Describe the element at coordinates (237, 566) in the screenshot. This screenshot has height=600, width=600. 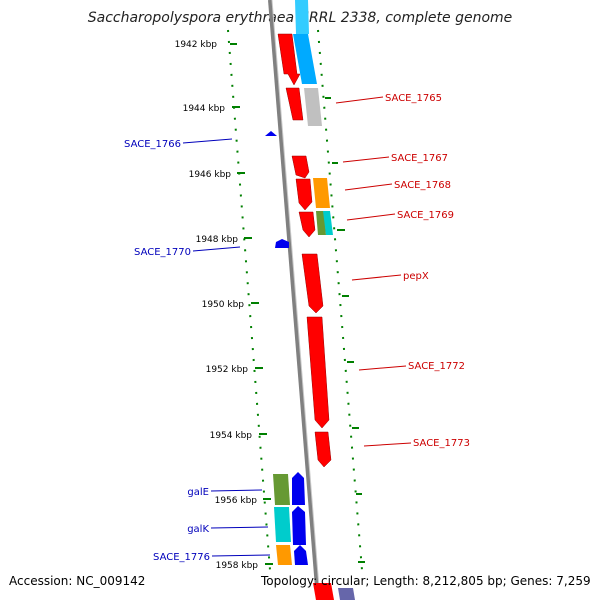
I see `tick-label: 1958 kbp` at that location.